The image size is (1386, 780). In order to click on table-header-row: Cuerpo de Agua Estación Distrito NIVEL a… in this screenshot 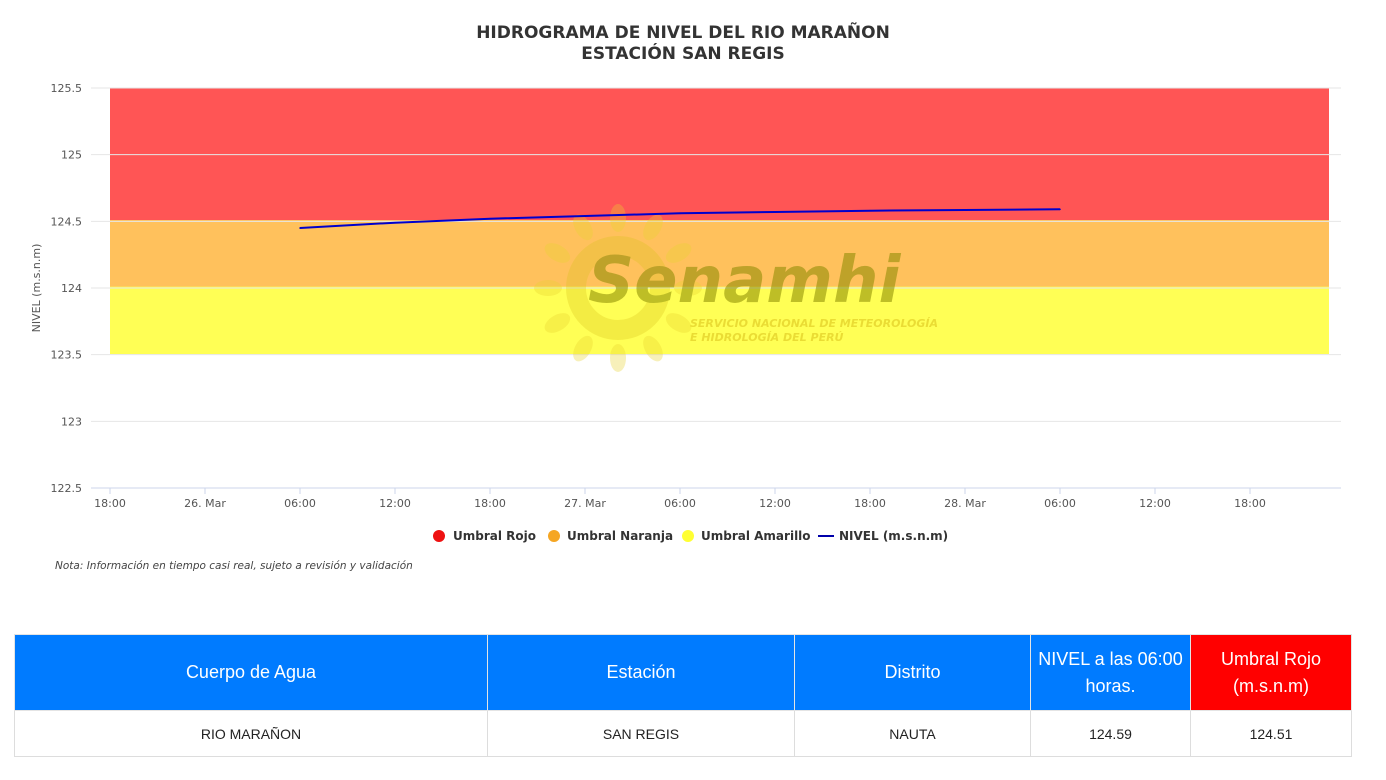, I will do `click(683, 672)`.